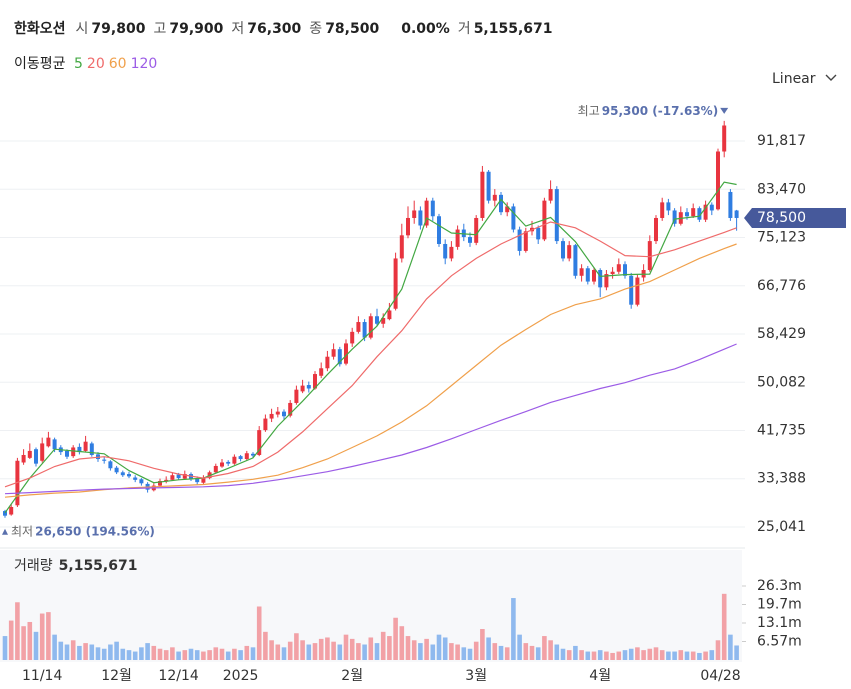 The width and height of the screenshot is (851, 689). I want to click on close-label: 종, so click(316, 29).